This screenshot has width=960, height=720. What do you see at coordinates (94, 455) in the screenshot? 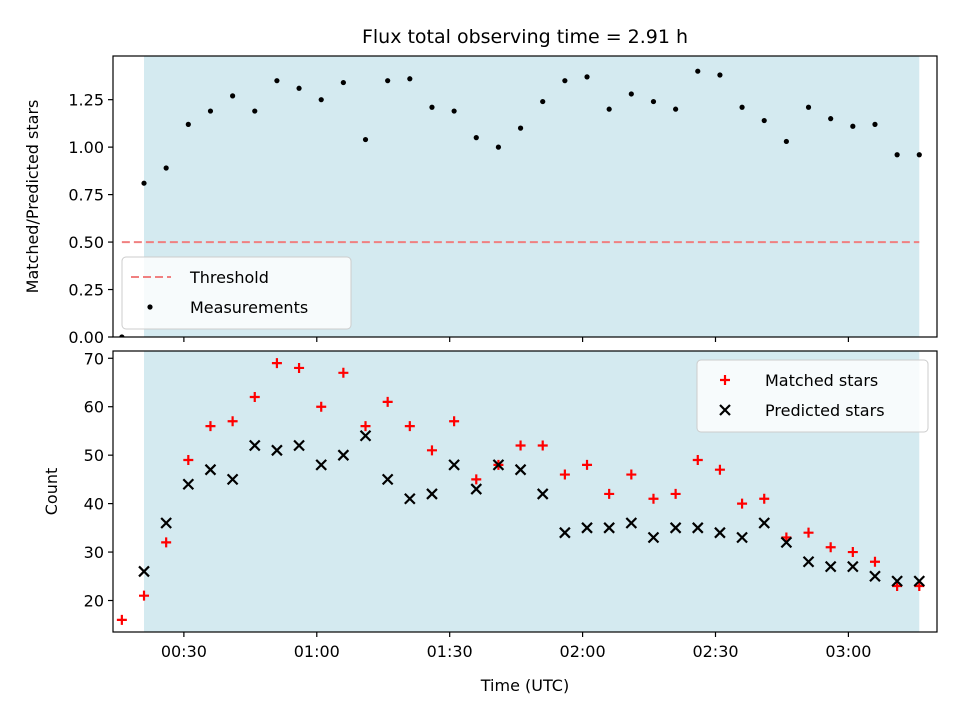
I see `count-y-tick-label: 50` at bounding box center [94, 455].